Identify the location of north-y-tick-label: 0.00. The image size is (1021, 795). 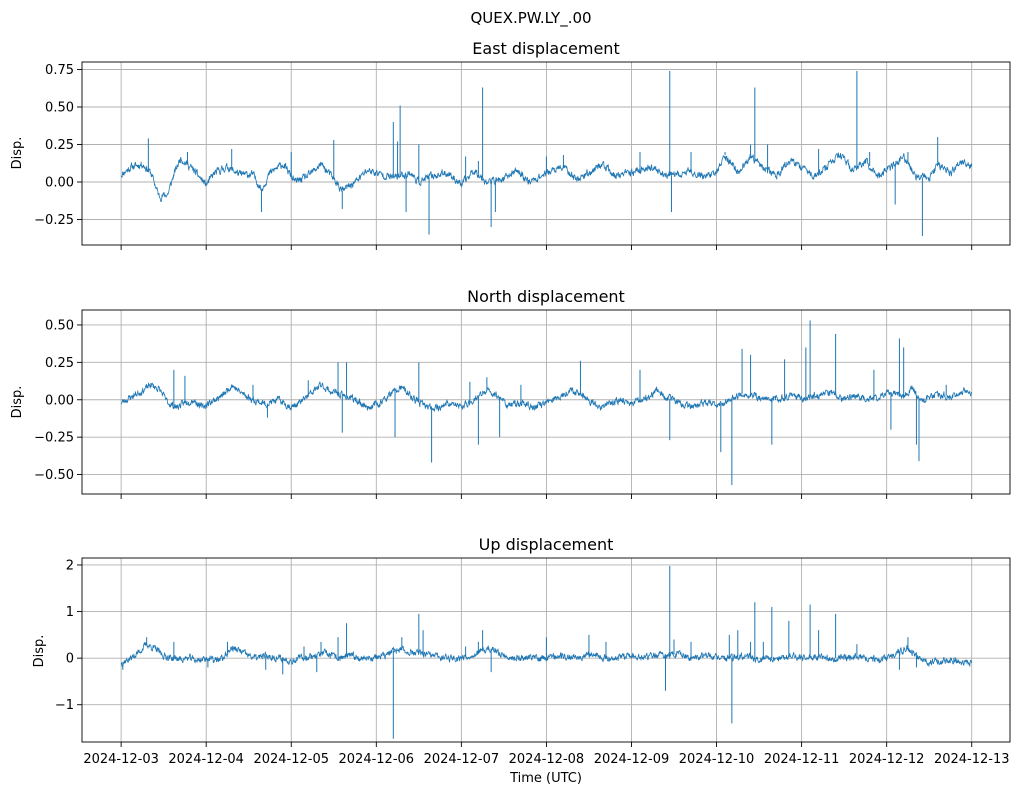
(59, 400).